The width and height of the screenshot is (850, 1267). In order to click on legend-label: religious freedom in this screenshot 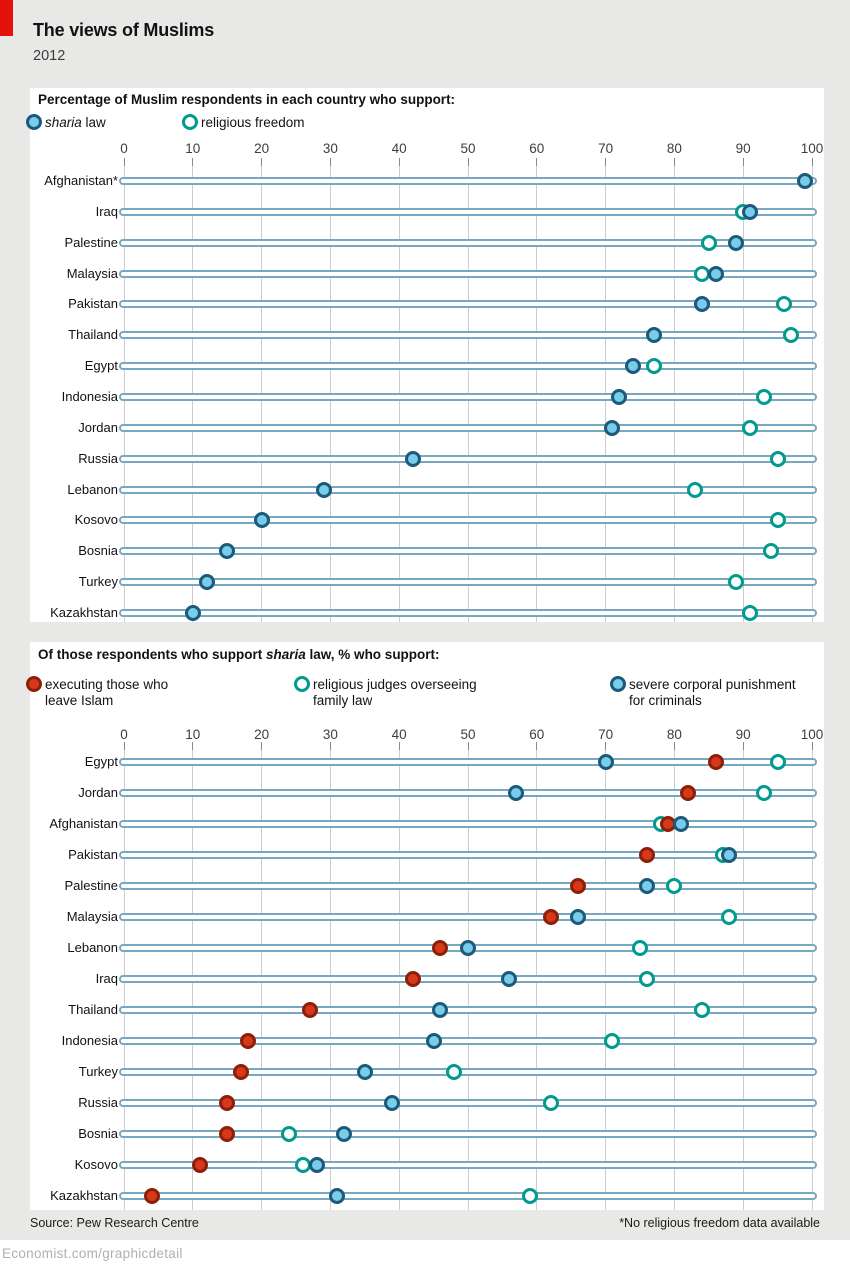, I will do `click(253, 122)`.